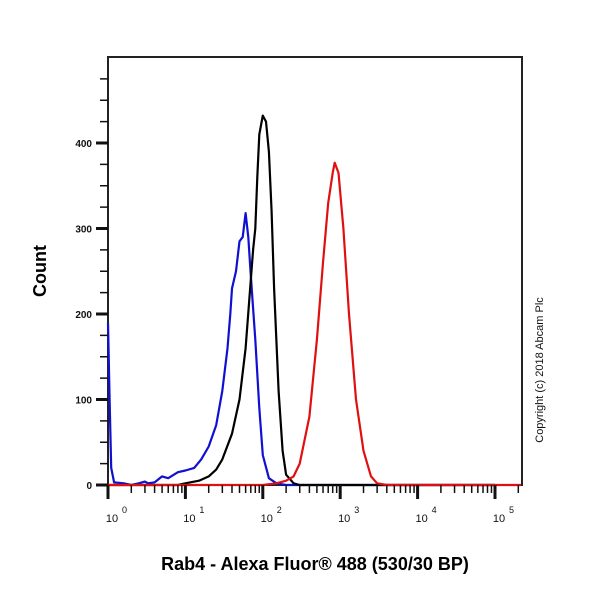 Image resolution: width=600 pixels, height=600 pixels. I want to click on y-axis: 0 100 200 300 400, so click(91, 285).